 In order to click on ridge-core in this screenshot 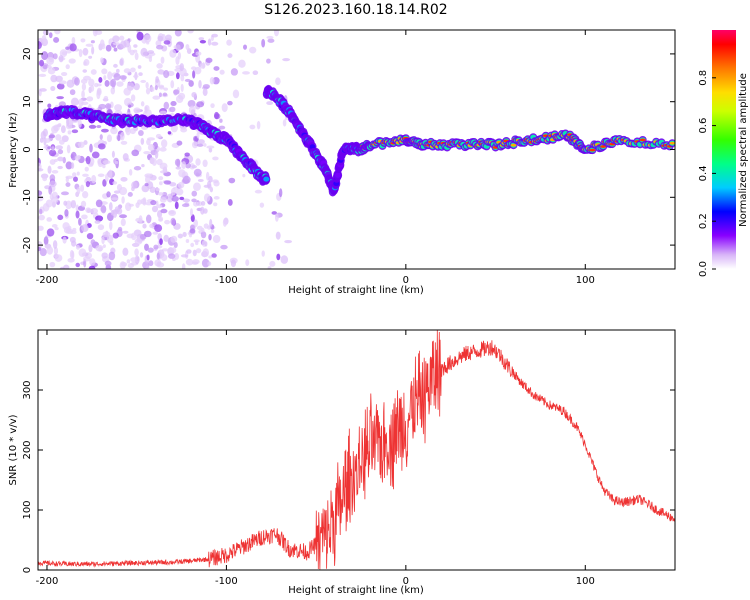, I will do `click(338, 175)`.